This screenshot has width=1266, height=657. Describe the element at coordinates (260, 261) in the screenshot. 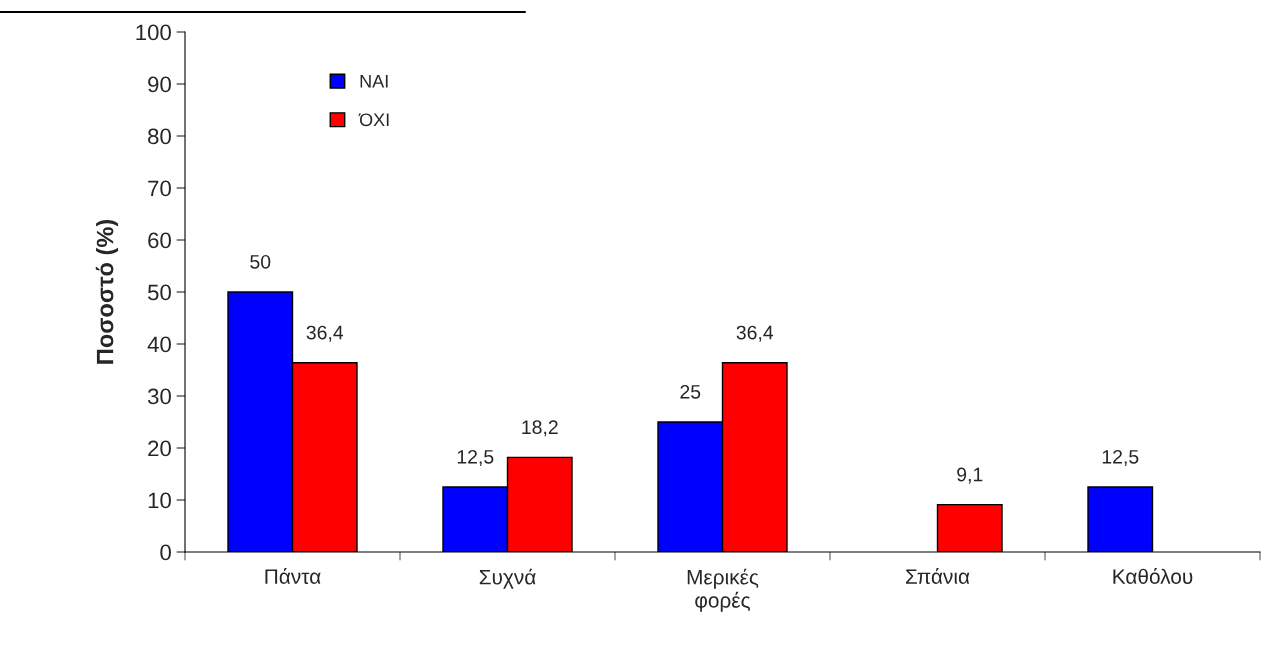

I see `data-label: 50` at that location.